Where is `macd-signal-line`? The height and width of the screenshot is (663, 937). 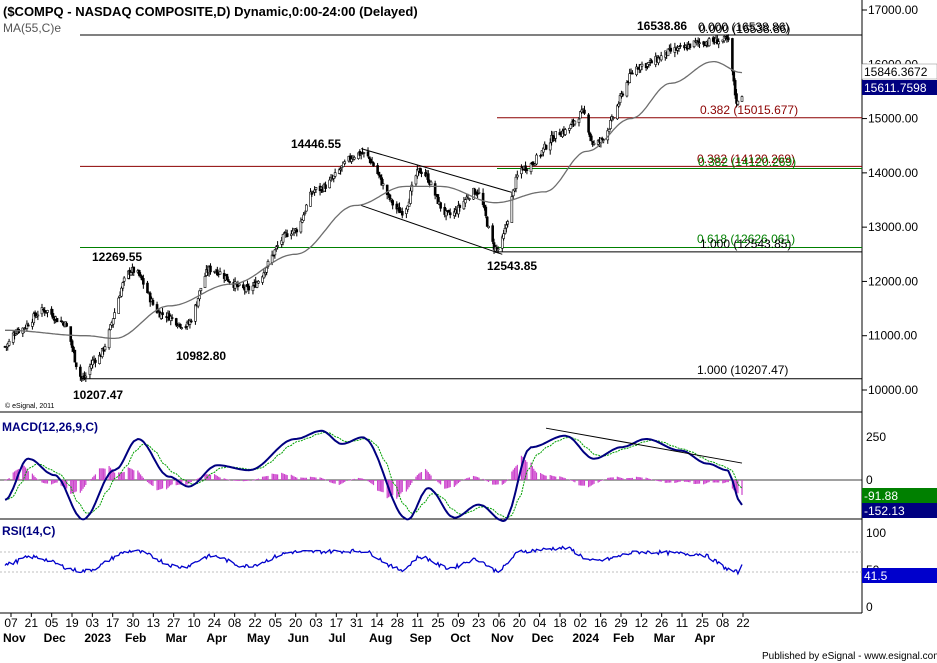
macd-signal-line is located at coordinates (373, 475).